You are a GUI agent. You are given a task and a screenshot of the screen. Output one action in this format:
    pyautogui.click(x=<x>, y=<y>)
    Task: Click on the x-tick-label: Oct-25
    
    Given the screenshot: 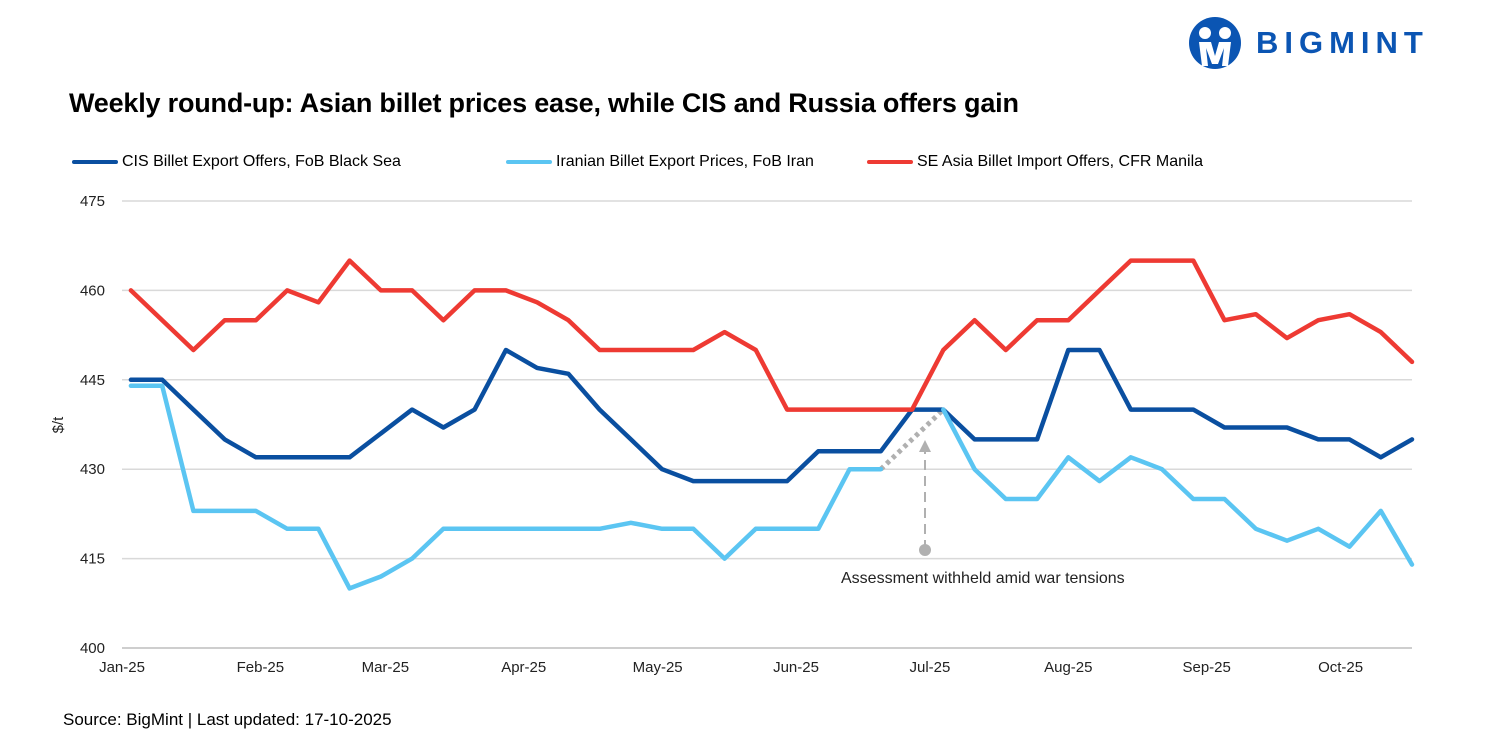 What is the action you would take?
    pyautogui.click(x=1340, y=667)
    